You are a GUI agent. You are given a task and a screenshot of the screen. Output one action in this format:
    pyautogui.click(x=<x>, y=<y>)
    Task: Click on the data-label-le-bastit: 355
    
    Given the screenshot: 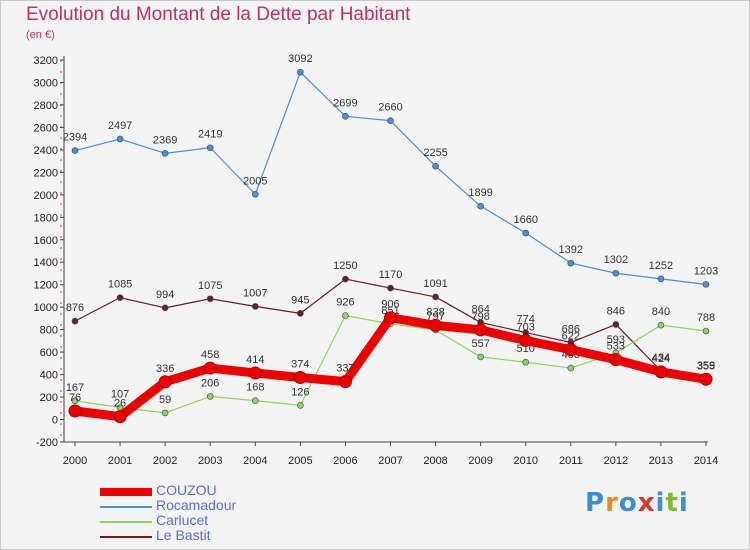 What is the action you would take?
    pyautogui.click(x=706, y=367)
    